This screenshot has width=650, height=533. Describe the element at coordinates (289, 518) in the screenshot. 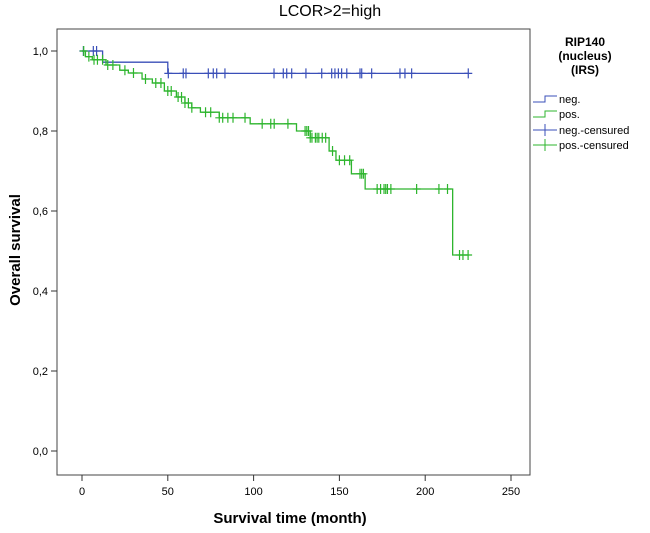

I see `x-axis-label: Survival time (month)` at that location.